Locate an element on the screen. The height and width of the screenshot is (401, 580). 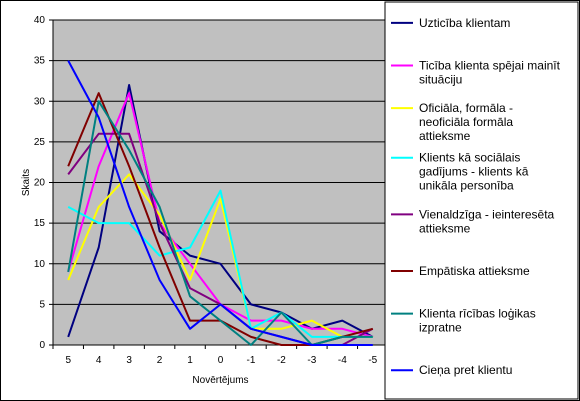
x-tick-label: 0 is located at coordinates (221, 360).